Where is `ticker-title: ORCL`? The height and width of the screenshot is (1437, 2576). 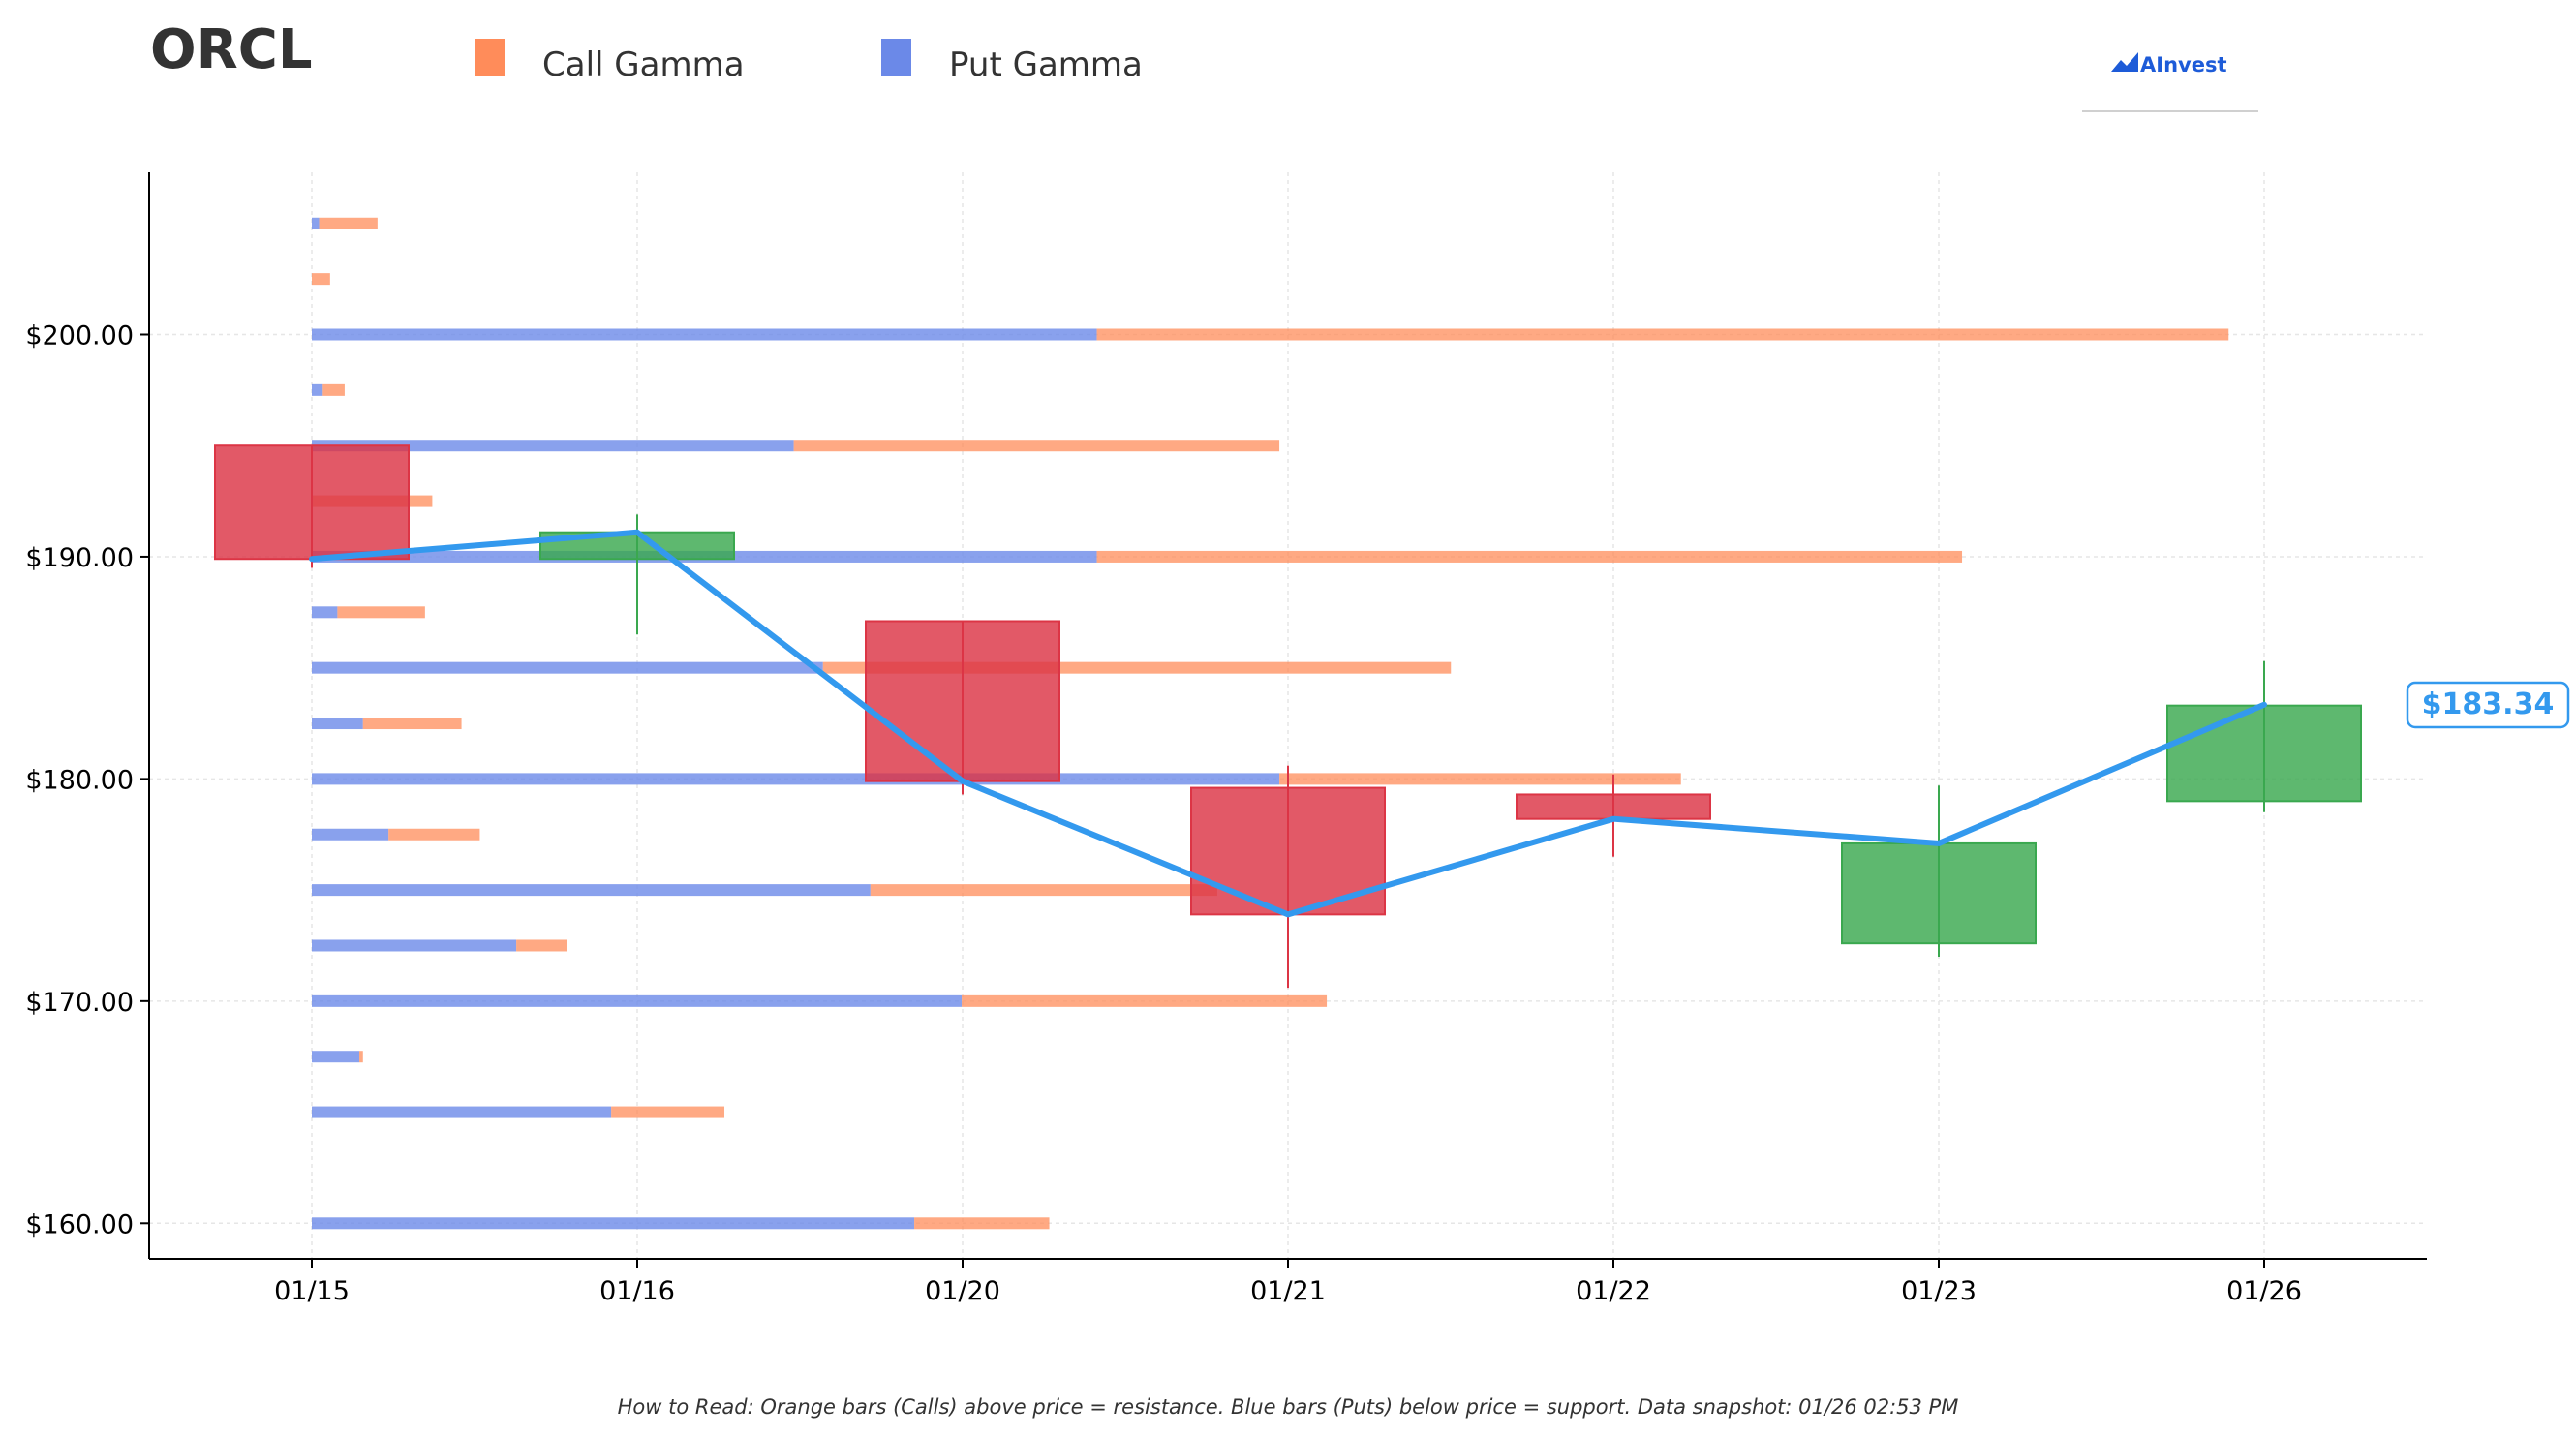
ticker-title: ORCL is located at coordinates (231, 50).